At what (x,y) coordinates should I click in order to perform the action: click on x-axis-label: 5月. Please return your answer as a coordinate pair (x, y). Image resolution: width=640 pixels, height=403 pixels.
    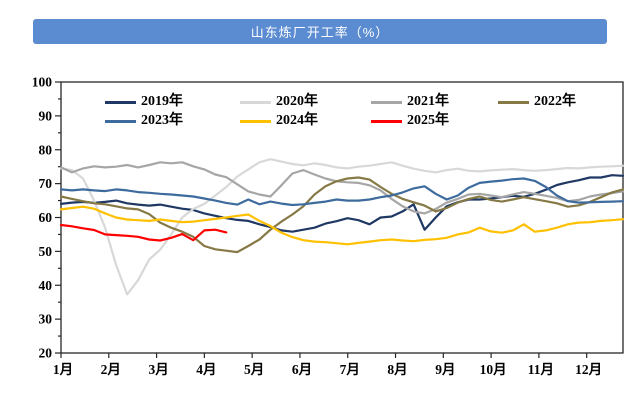
    Looking at the image, I should click on (254, 369).